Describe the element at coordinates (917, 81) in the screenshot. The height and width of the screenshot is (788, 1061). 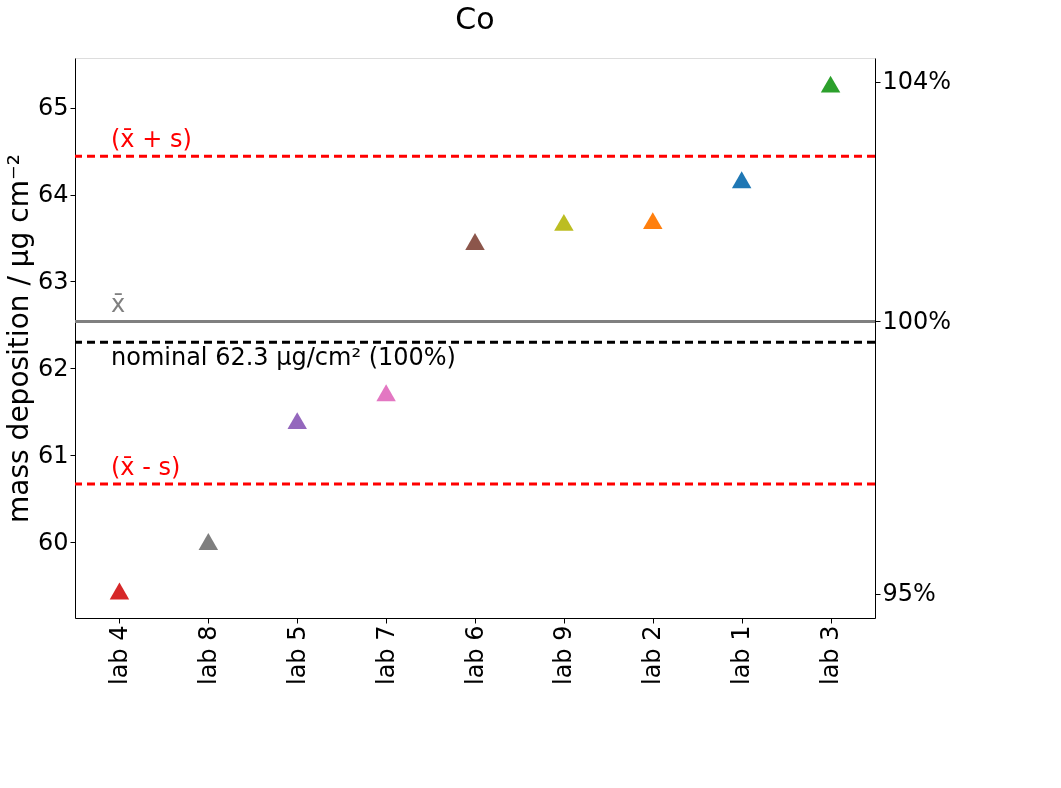
I see `y2-tick-label: 104%` at that location.